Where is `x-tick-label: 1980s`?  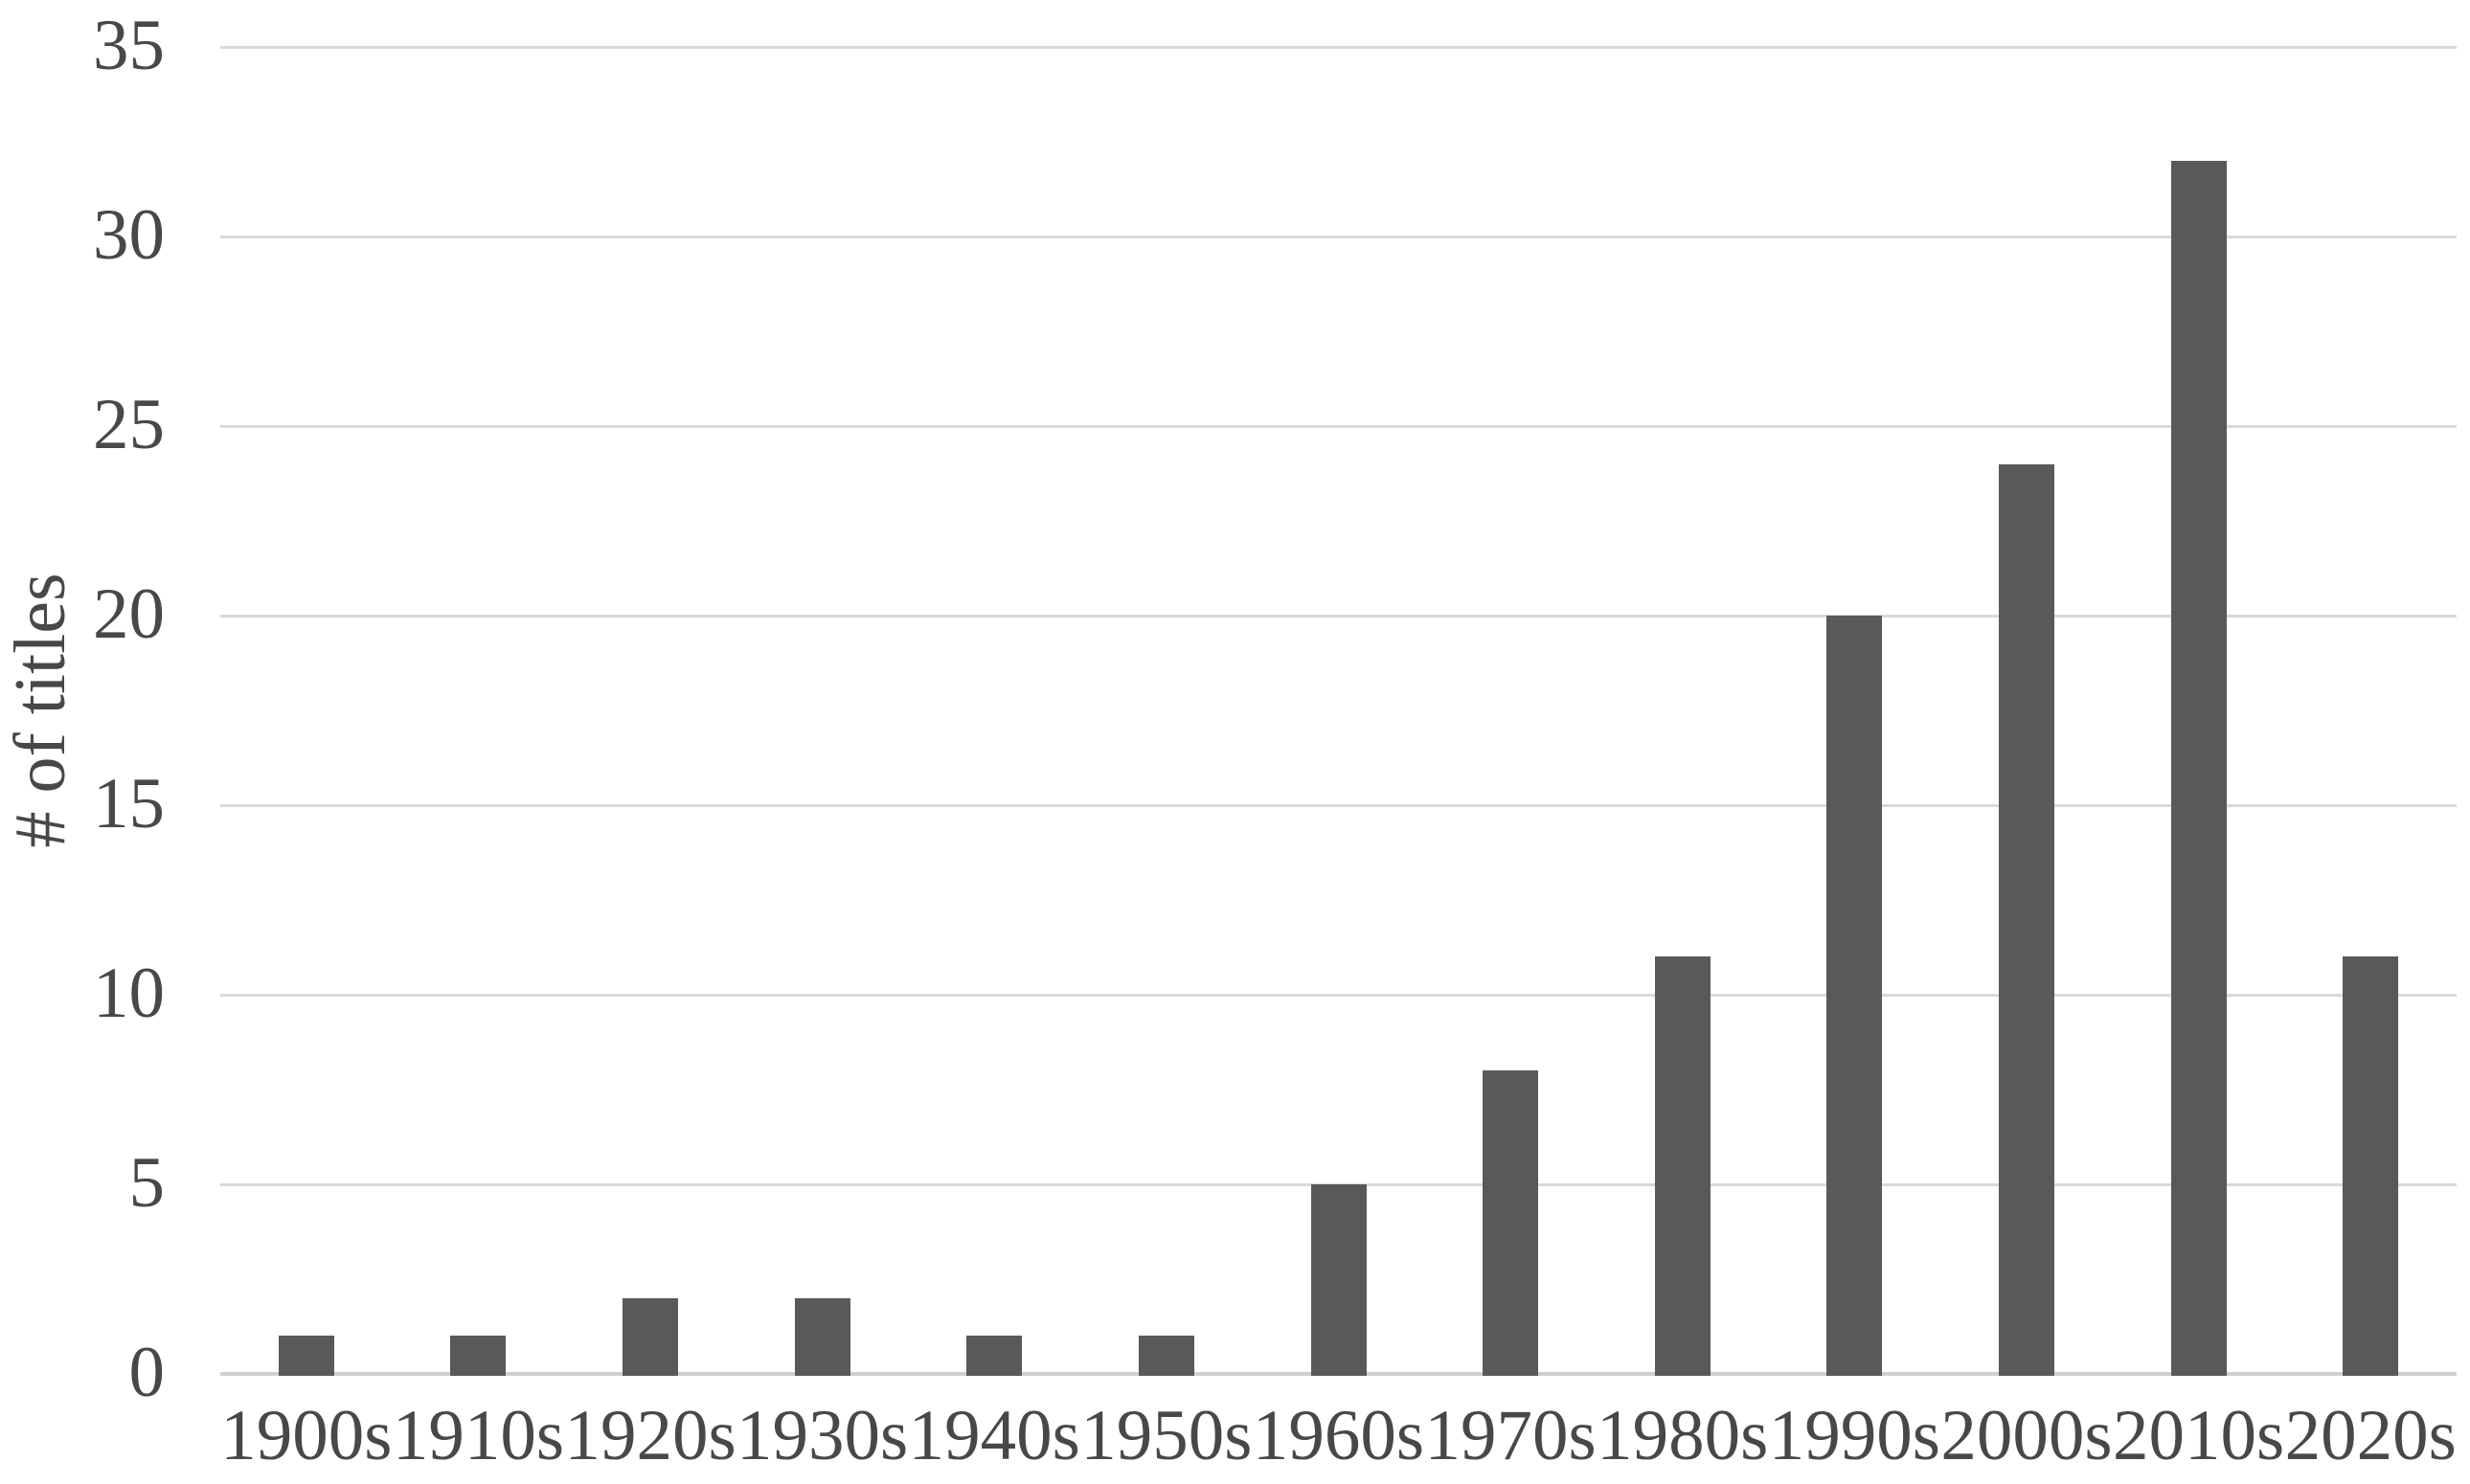 x-tick-label: 1980s is located at coordinates (1683, 1435).